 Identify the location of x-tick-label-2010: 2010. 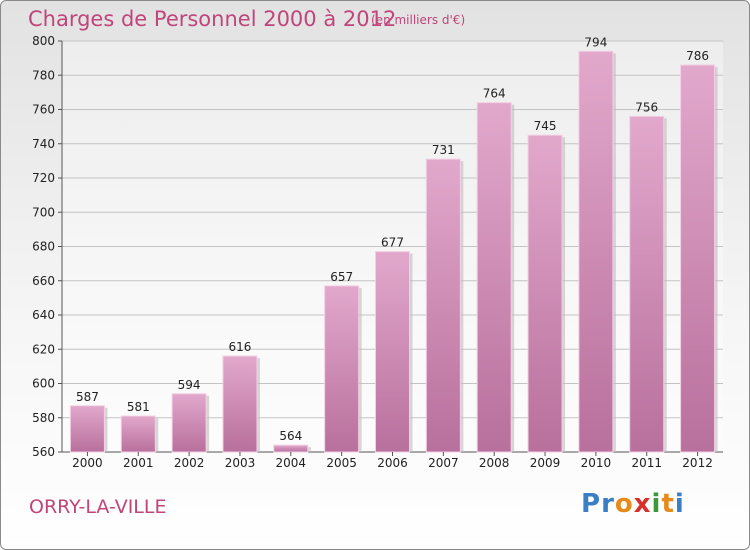
(596, 463).